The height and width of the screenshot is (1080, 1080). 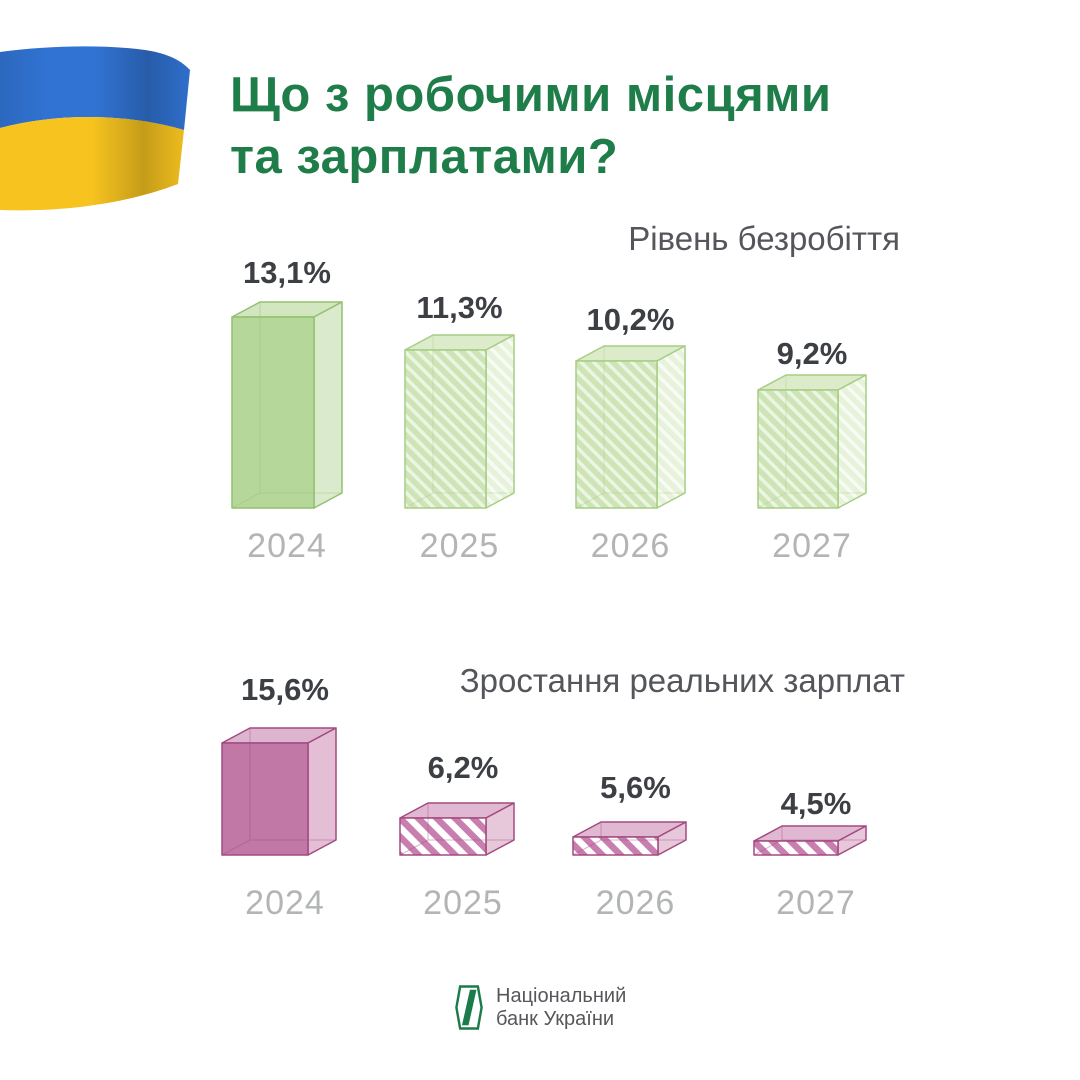 I want to click on nbu-text-line2: банк України, so click(x=555, y=1018).